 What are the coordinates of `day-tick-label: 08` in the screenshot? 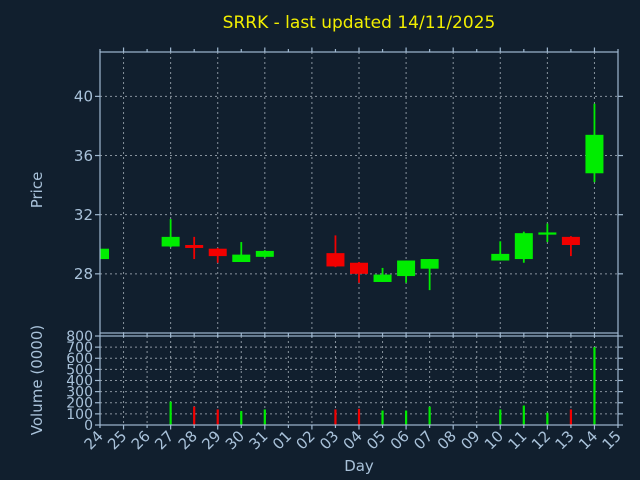 It's located at (447, 440).